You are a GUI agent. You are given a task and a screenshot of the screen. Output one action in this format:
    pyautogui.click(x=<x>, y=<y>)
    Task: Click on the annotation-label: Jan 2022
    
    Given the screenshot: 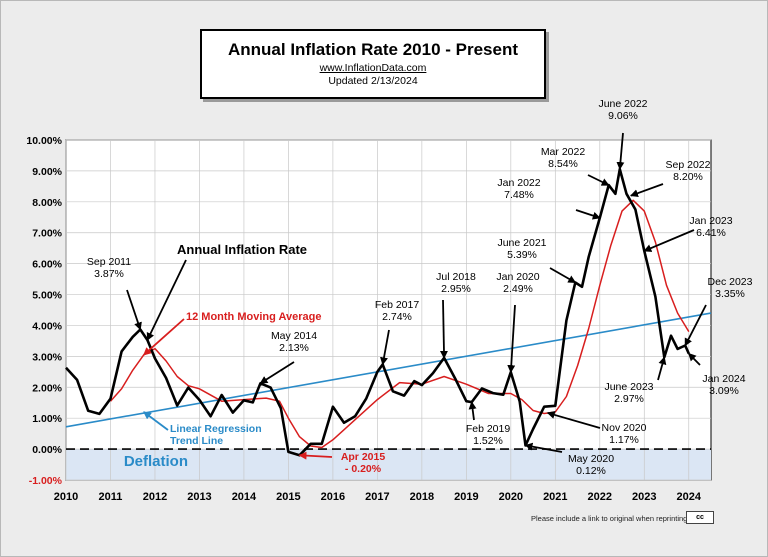 What is the action you would take?
    pyautogui.click(x=518, y=183)
    